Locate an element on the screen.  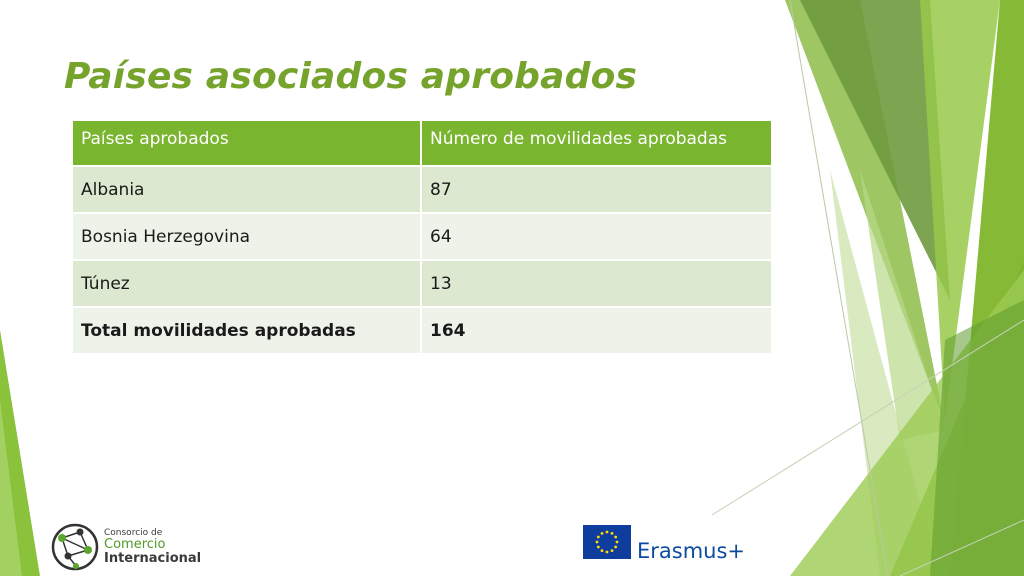
slide-title: Países asociados aprobados is located at coordinates (351, 76).